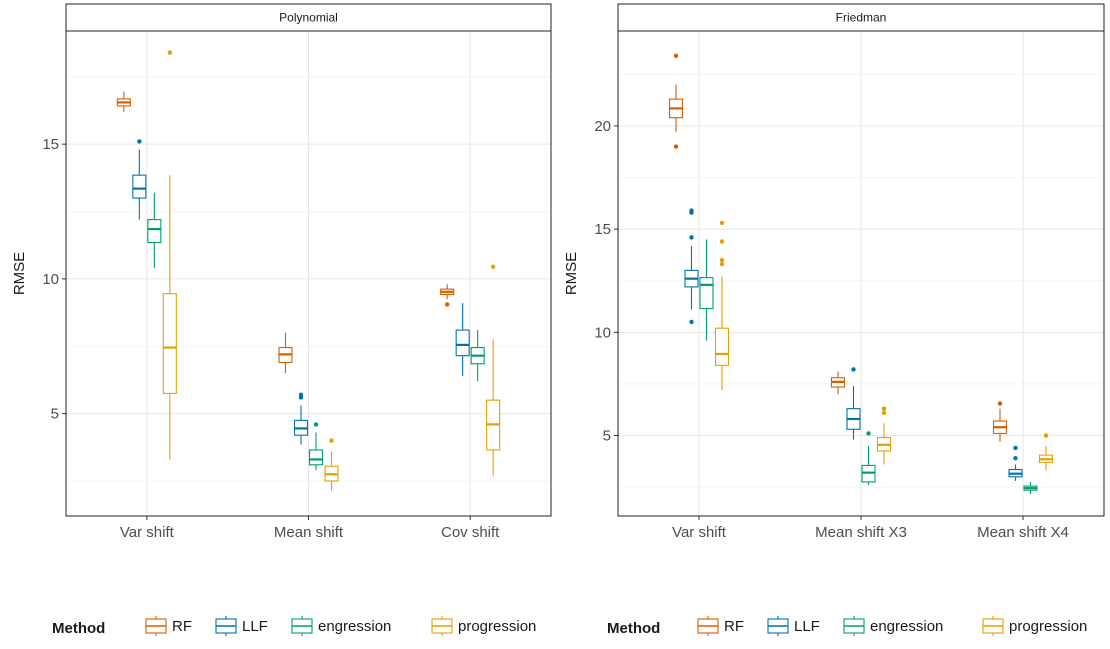 This screenshot has height=649, width=1110. What do you see at coordinates (1023, 532) in the screenshot?
I see `x-tick-label: Mean shift X4` at bounding box center [1023, 532].